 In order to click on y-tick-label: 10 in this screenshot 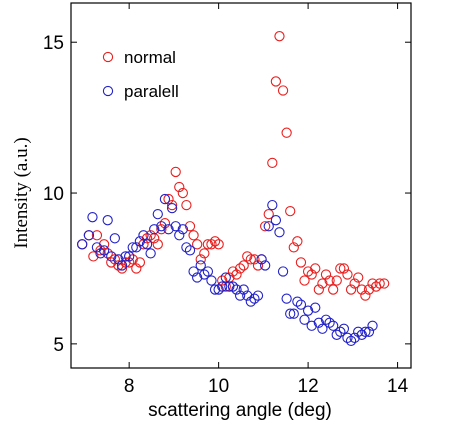, I will do `click(53, 194)`.